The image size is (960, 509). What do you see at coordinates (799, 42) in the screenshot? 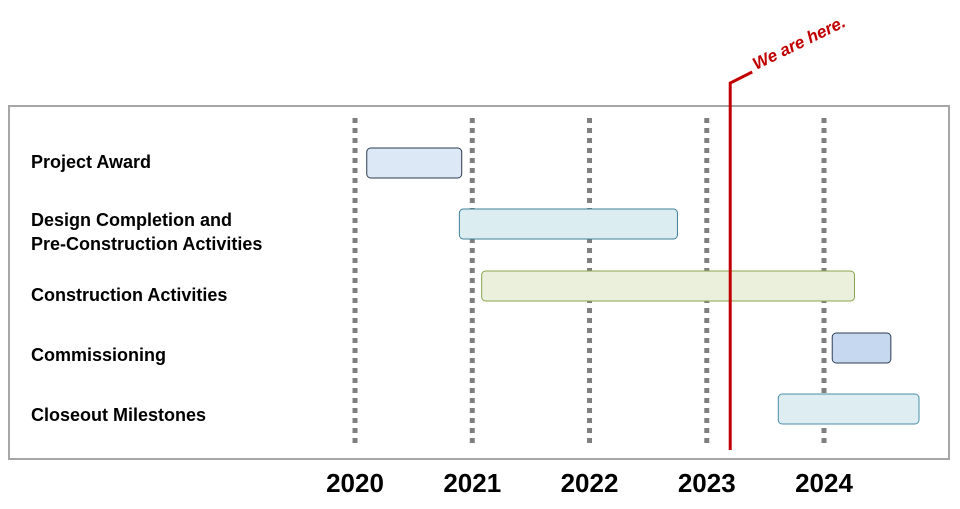
I see `annotation-text: We are here.` at bounding box center [799, 42].